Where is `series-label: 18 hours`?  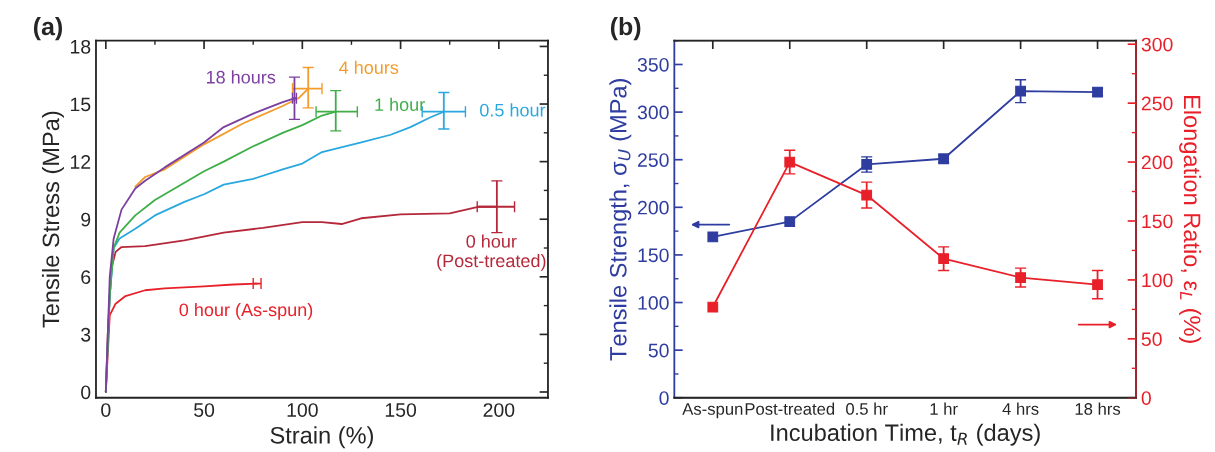 series-label: 18 hours is located at coordinates (241, 77).